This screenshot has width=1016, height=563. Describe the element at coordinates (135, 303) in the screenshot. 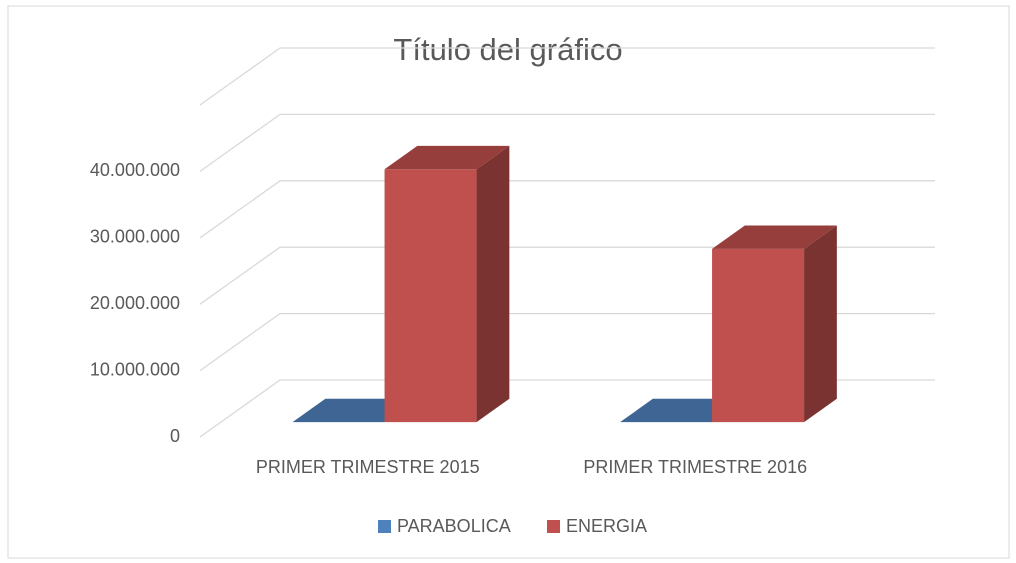

I see `y-tick-label: 20.000.000` at that location.